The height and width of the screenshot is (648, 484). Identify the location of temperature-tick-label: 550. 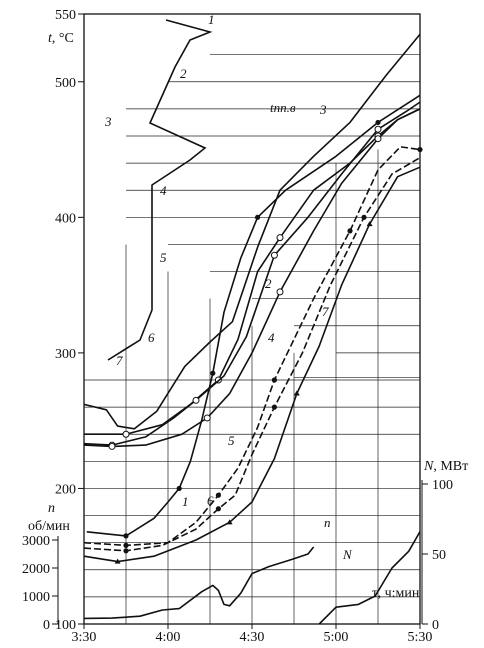
(65, 15).